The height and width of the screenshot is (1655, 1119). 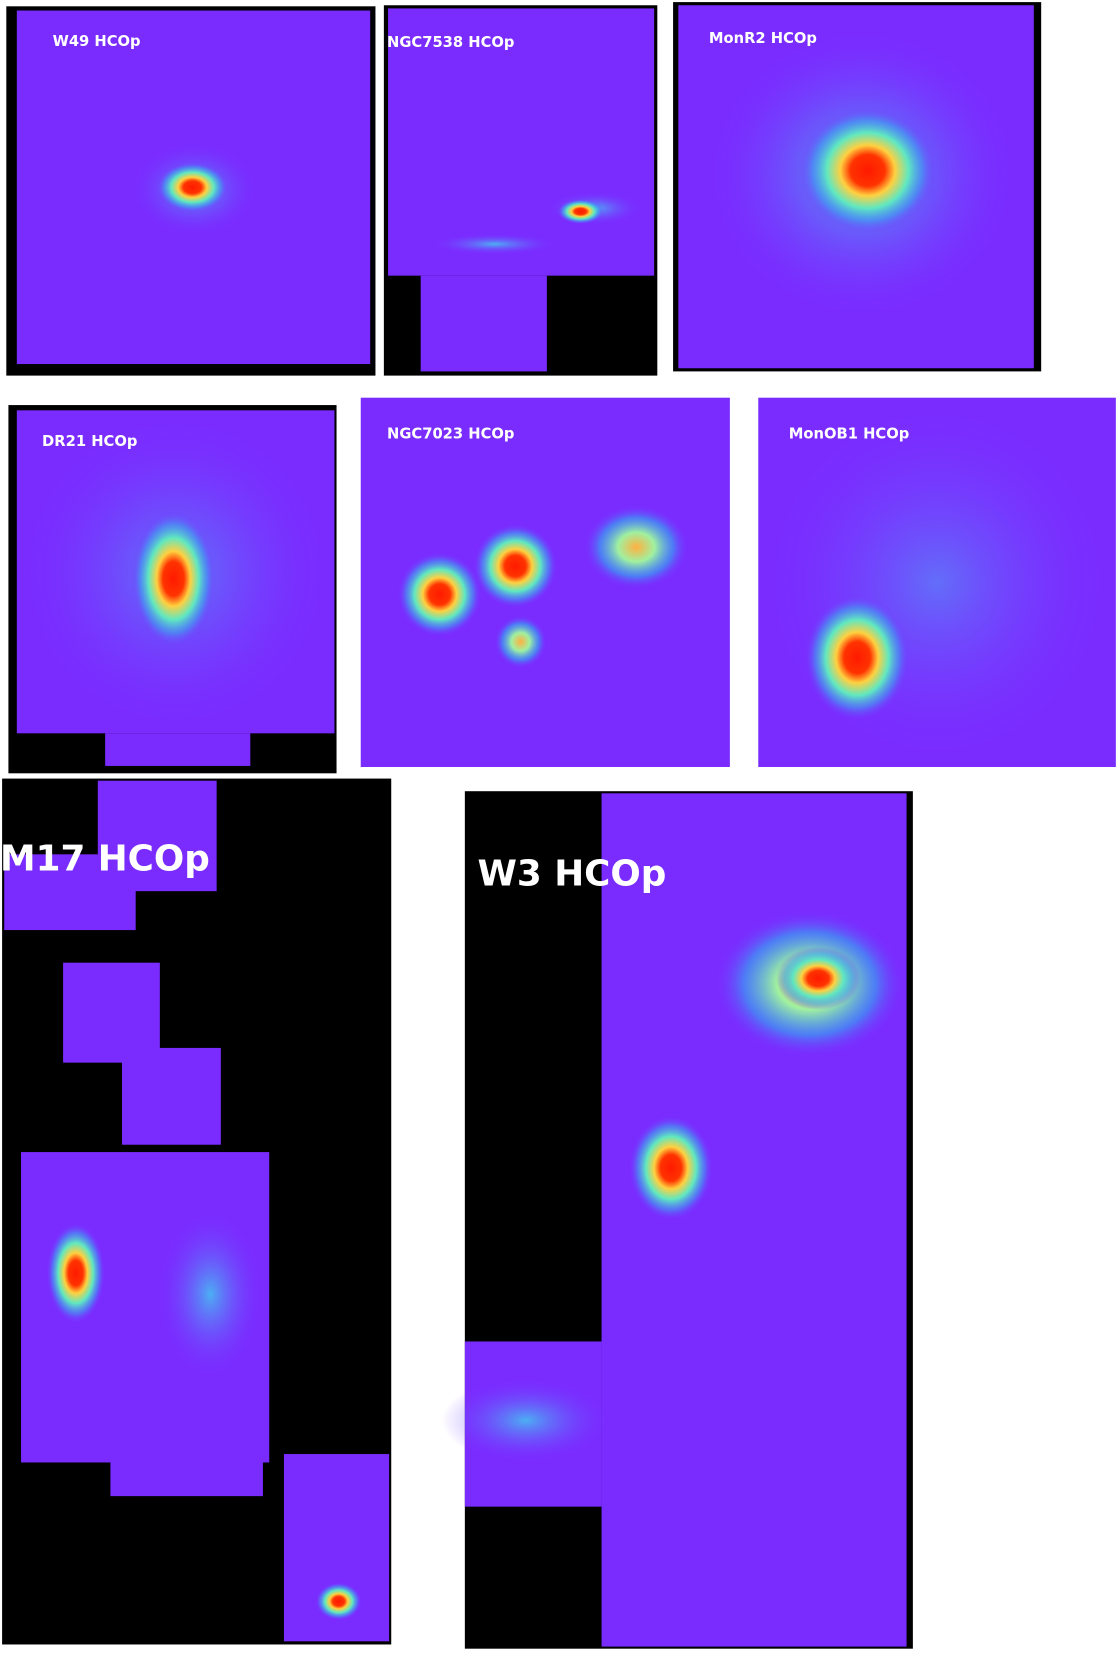 I want to click on panel-label: W49 HCOp, so click(x=97, y=41).